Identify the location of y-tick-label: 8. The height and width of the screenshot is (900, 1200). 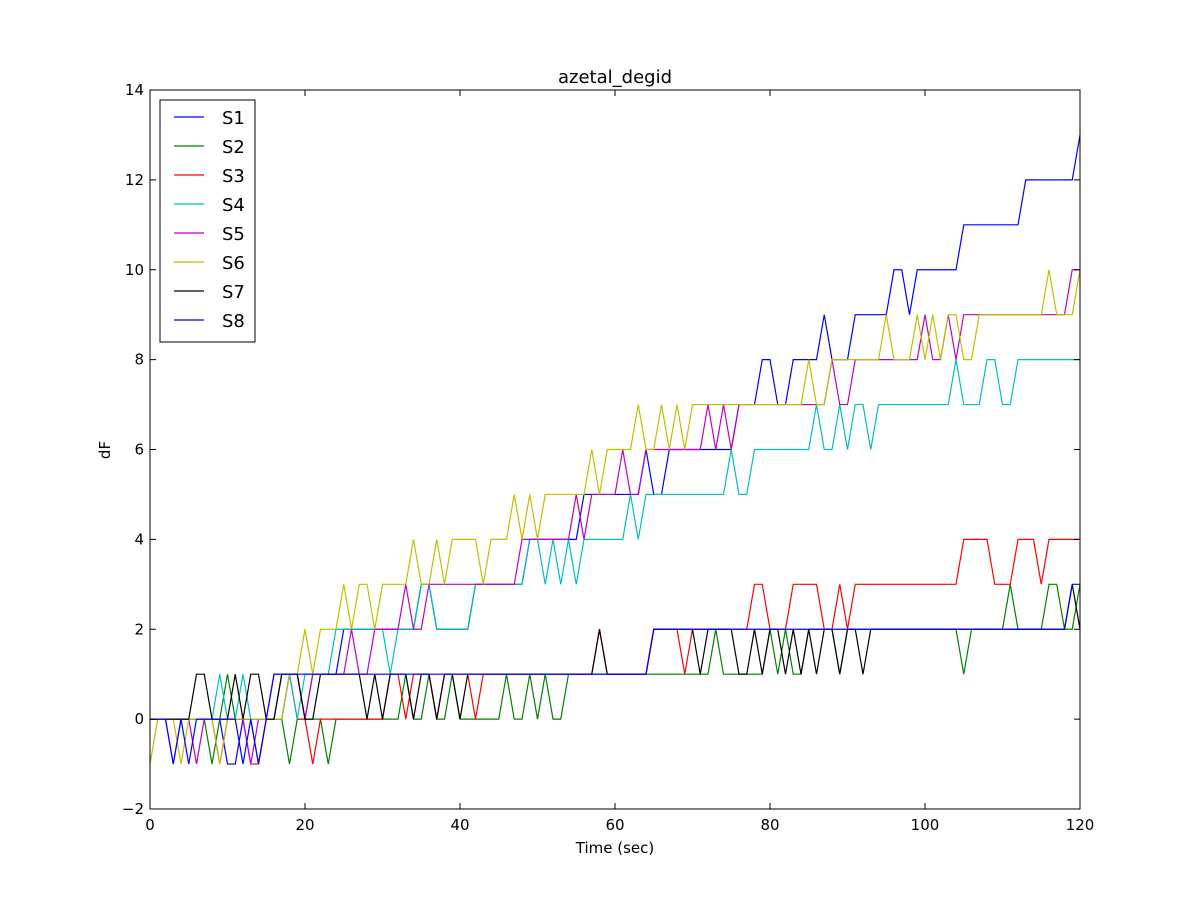
(139, 360).